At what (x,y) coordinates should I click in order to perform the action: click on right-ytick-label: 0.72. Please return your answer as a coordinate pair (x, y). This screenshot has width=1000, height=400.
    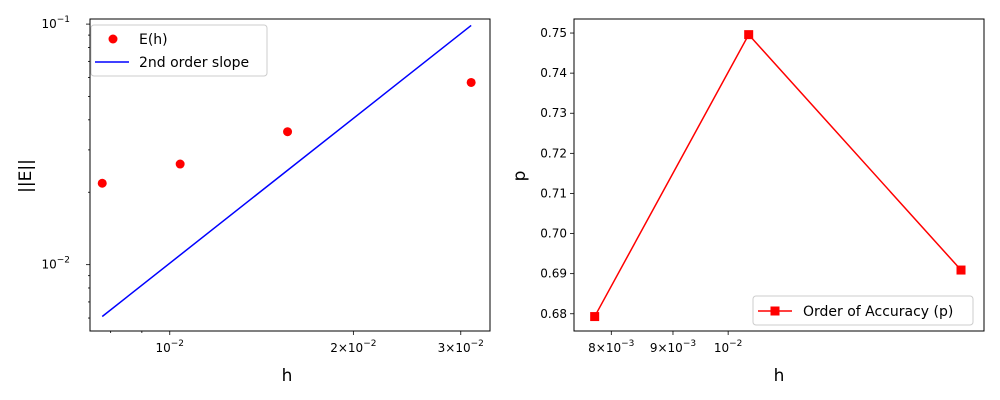
    Looking at the image, I should click on (553, 153).